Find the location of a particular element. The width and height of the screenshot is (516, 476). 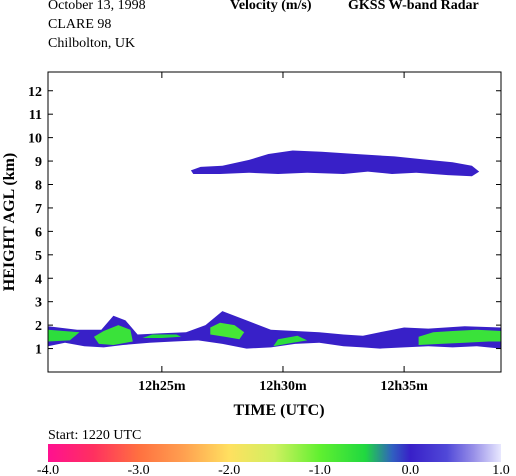

colorbar-tick-label: -1.0 is located at coordinates (320, 469).